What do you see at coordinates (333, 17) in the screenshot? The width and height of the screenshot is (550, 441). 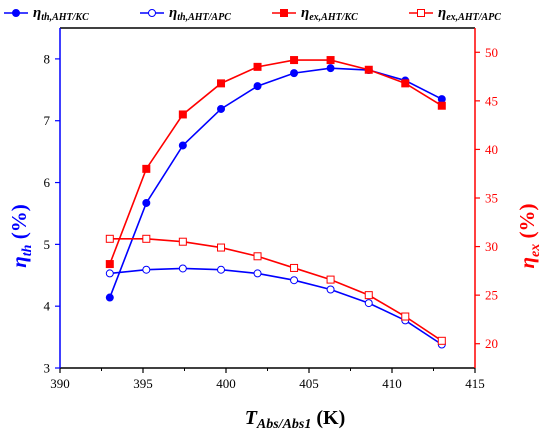 I see `legend-label-sub: ex,AHT/KC` at bounding box center [333, 17].